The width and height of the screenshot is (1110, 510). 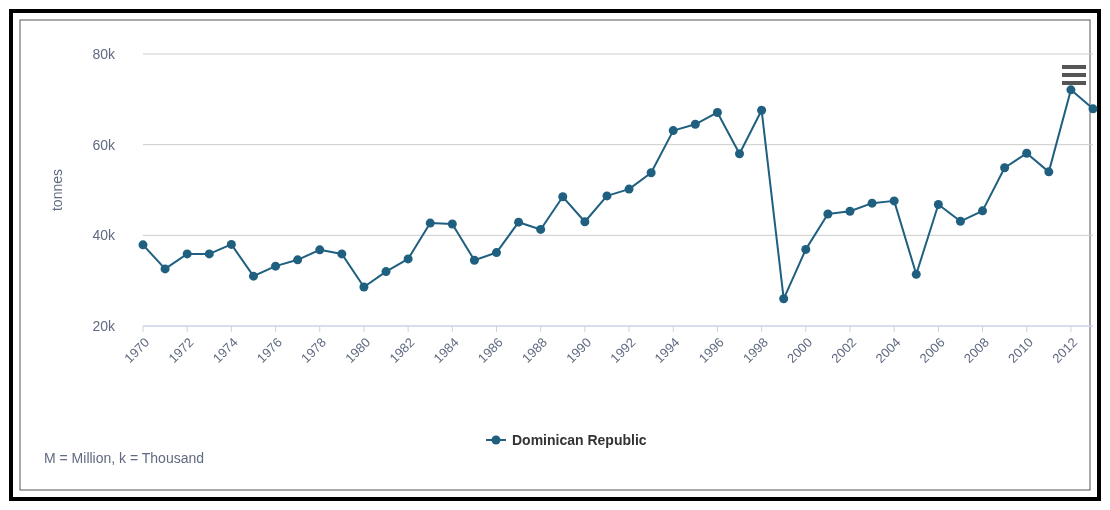 I want to click on y-tick-label: 60k, so click(x=104, y=144).